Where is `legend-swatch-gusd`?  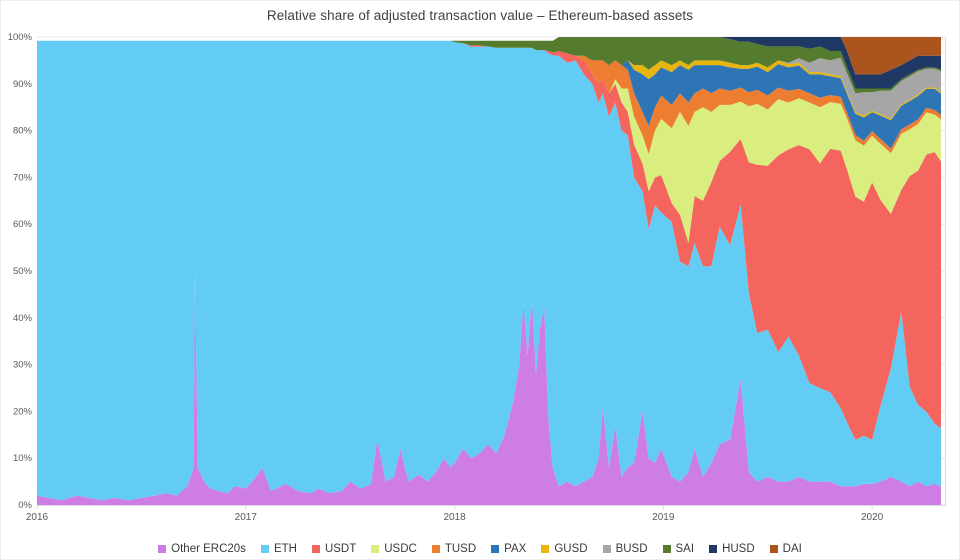 legend-swatch-gusd is located at coordinates (545, 549).